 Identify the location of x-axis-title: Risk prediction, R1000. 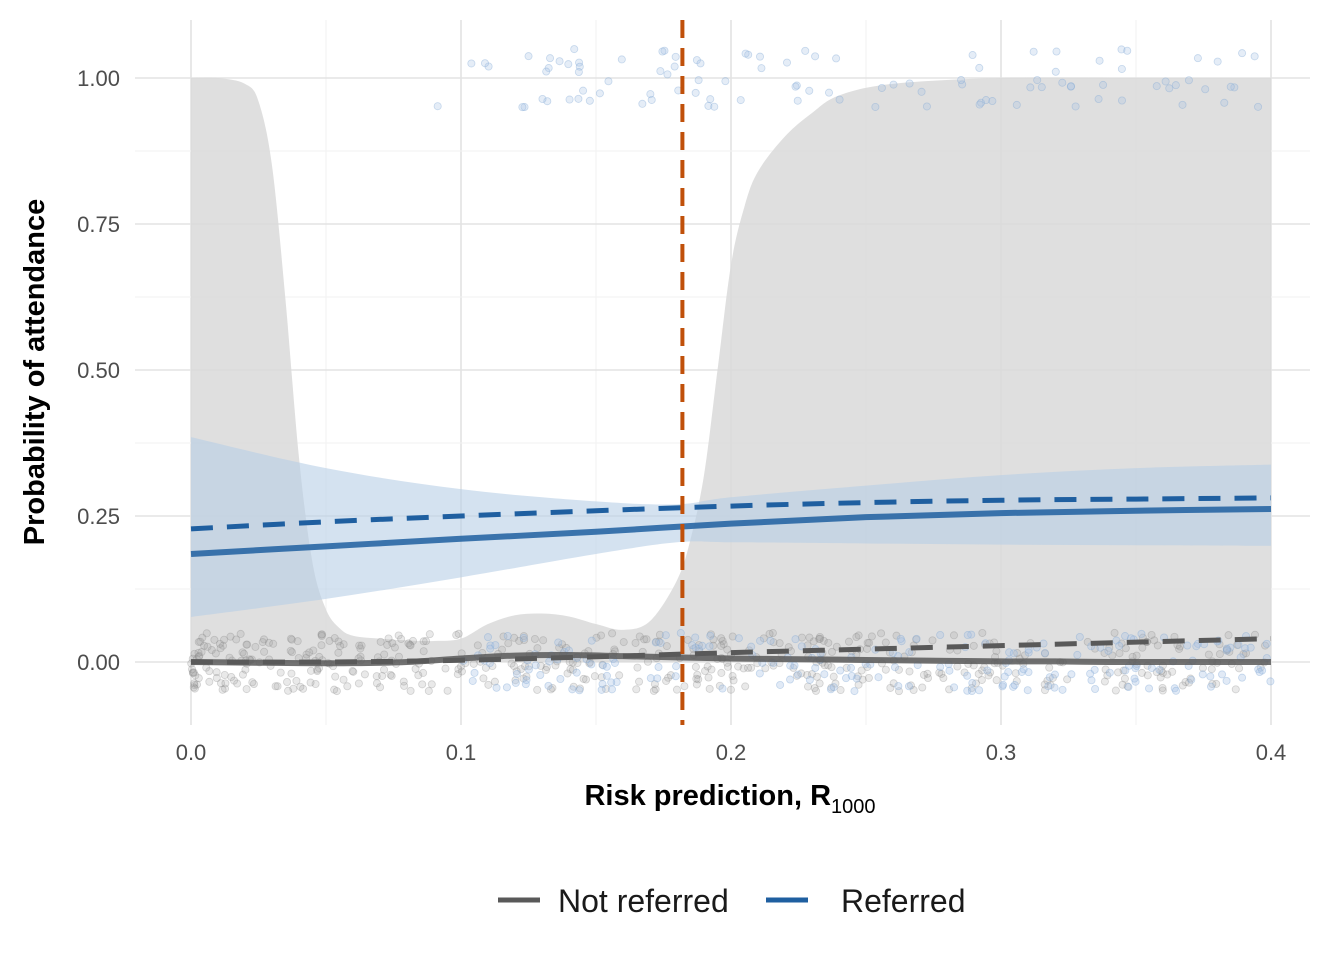
(729, 799).